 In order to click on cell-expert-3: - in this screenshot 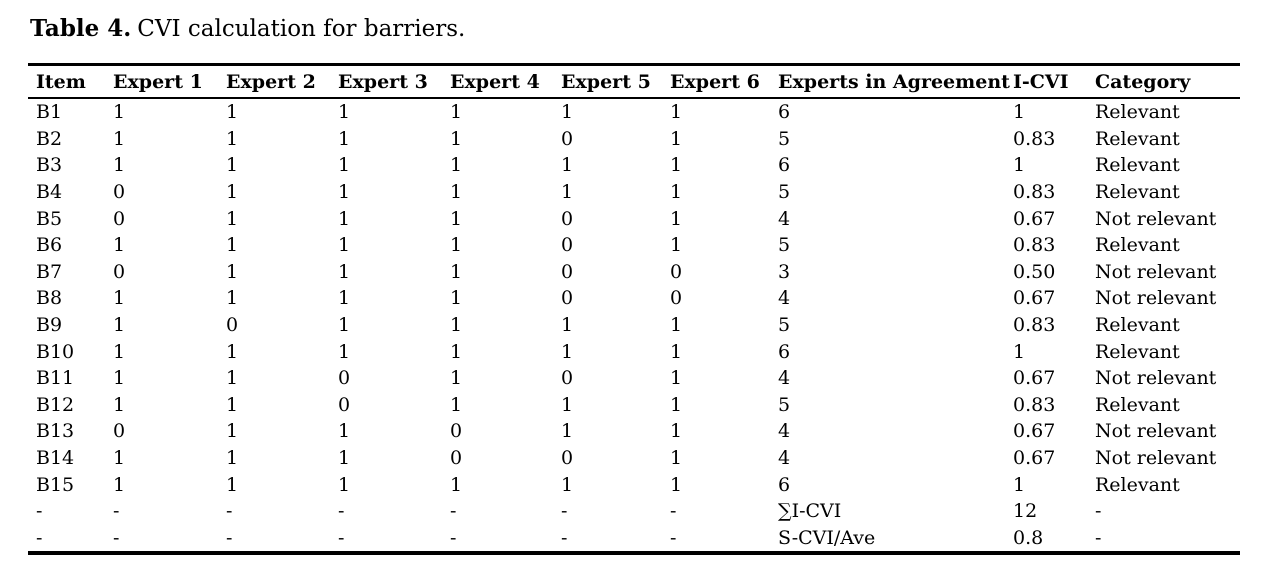, I will do `click(341, 537)`.